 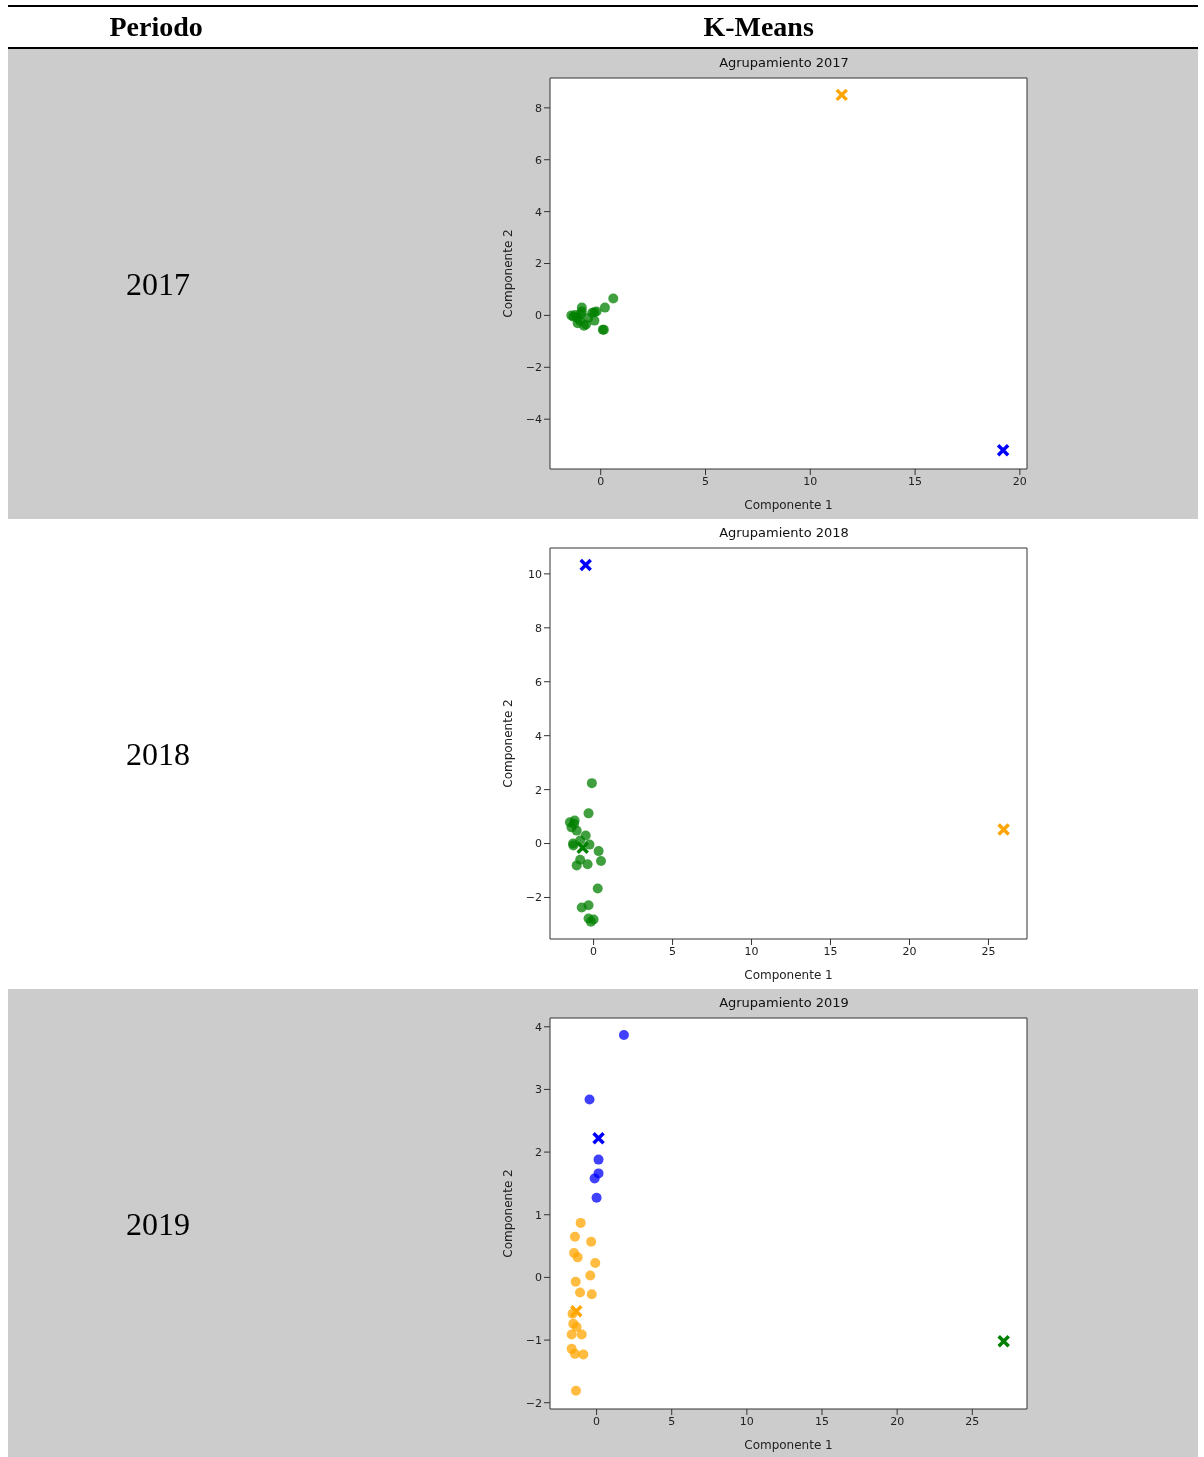 I want to click on y-tick-label: −4, so click(x=533, y=420).